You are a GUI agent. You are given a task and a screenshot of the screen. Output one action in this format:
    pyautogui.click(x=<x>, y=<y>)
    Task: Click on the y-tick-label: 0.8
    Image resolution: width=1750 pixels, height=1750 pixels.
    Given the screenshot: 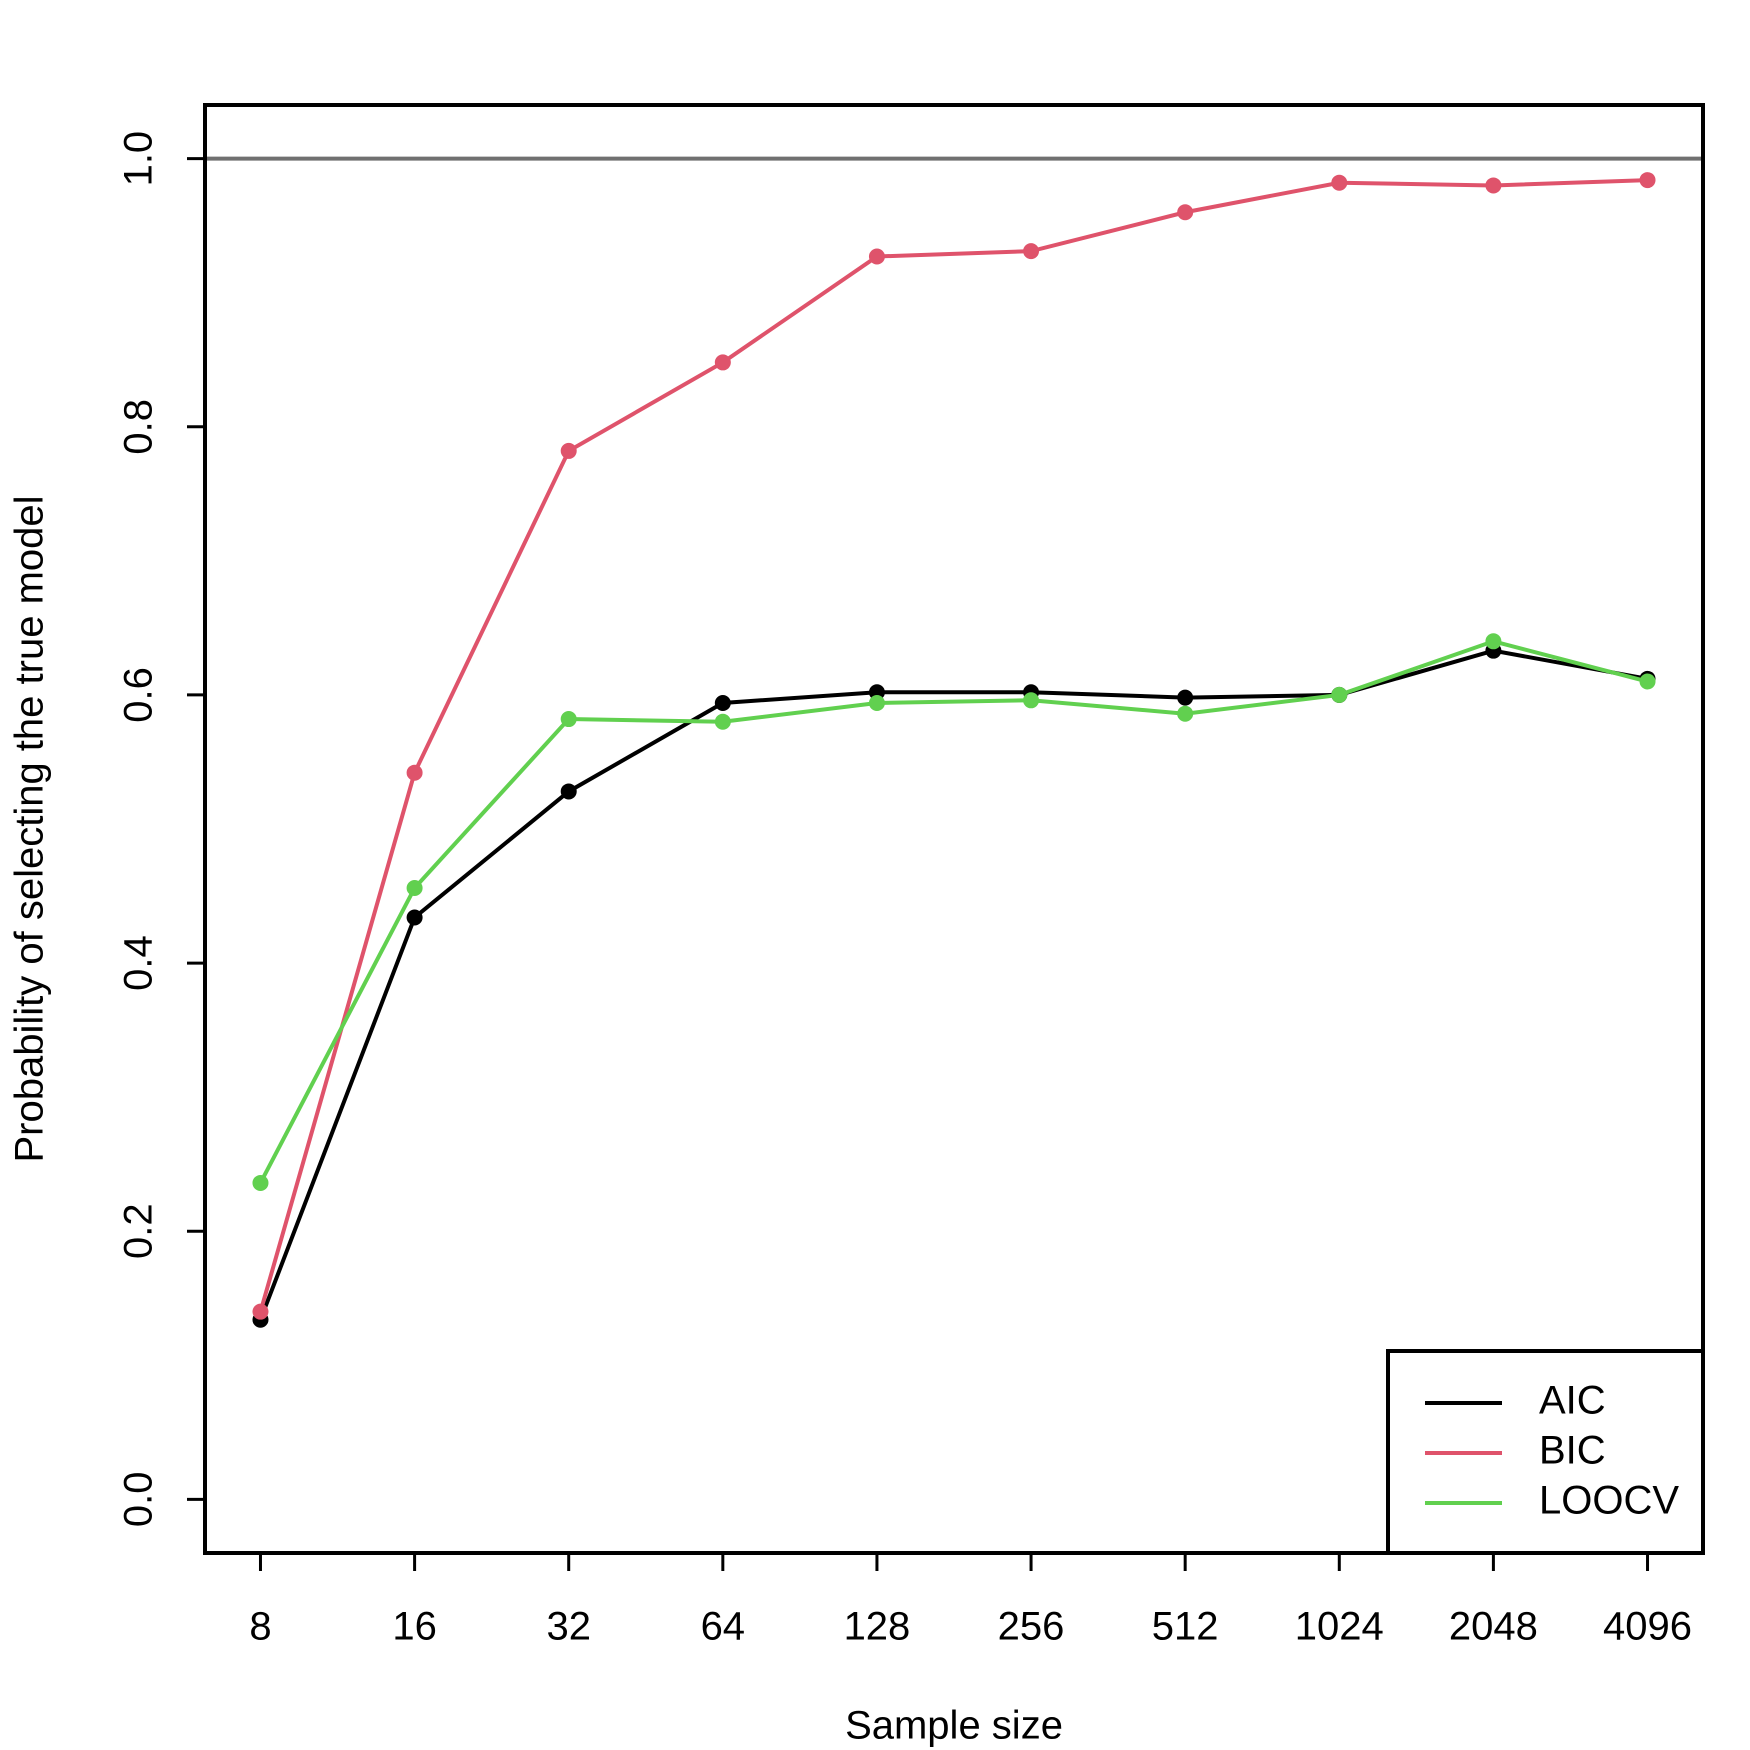 What is the action you would take?
    pyautogui.click(x=139, y=427)
    